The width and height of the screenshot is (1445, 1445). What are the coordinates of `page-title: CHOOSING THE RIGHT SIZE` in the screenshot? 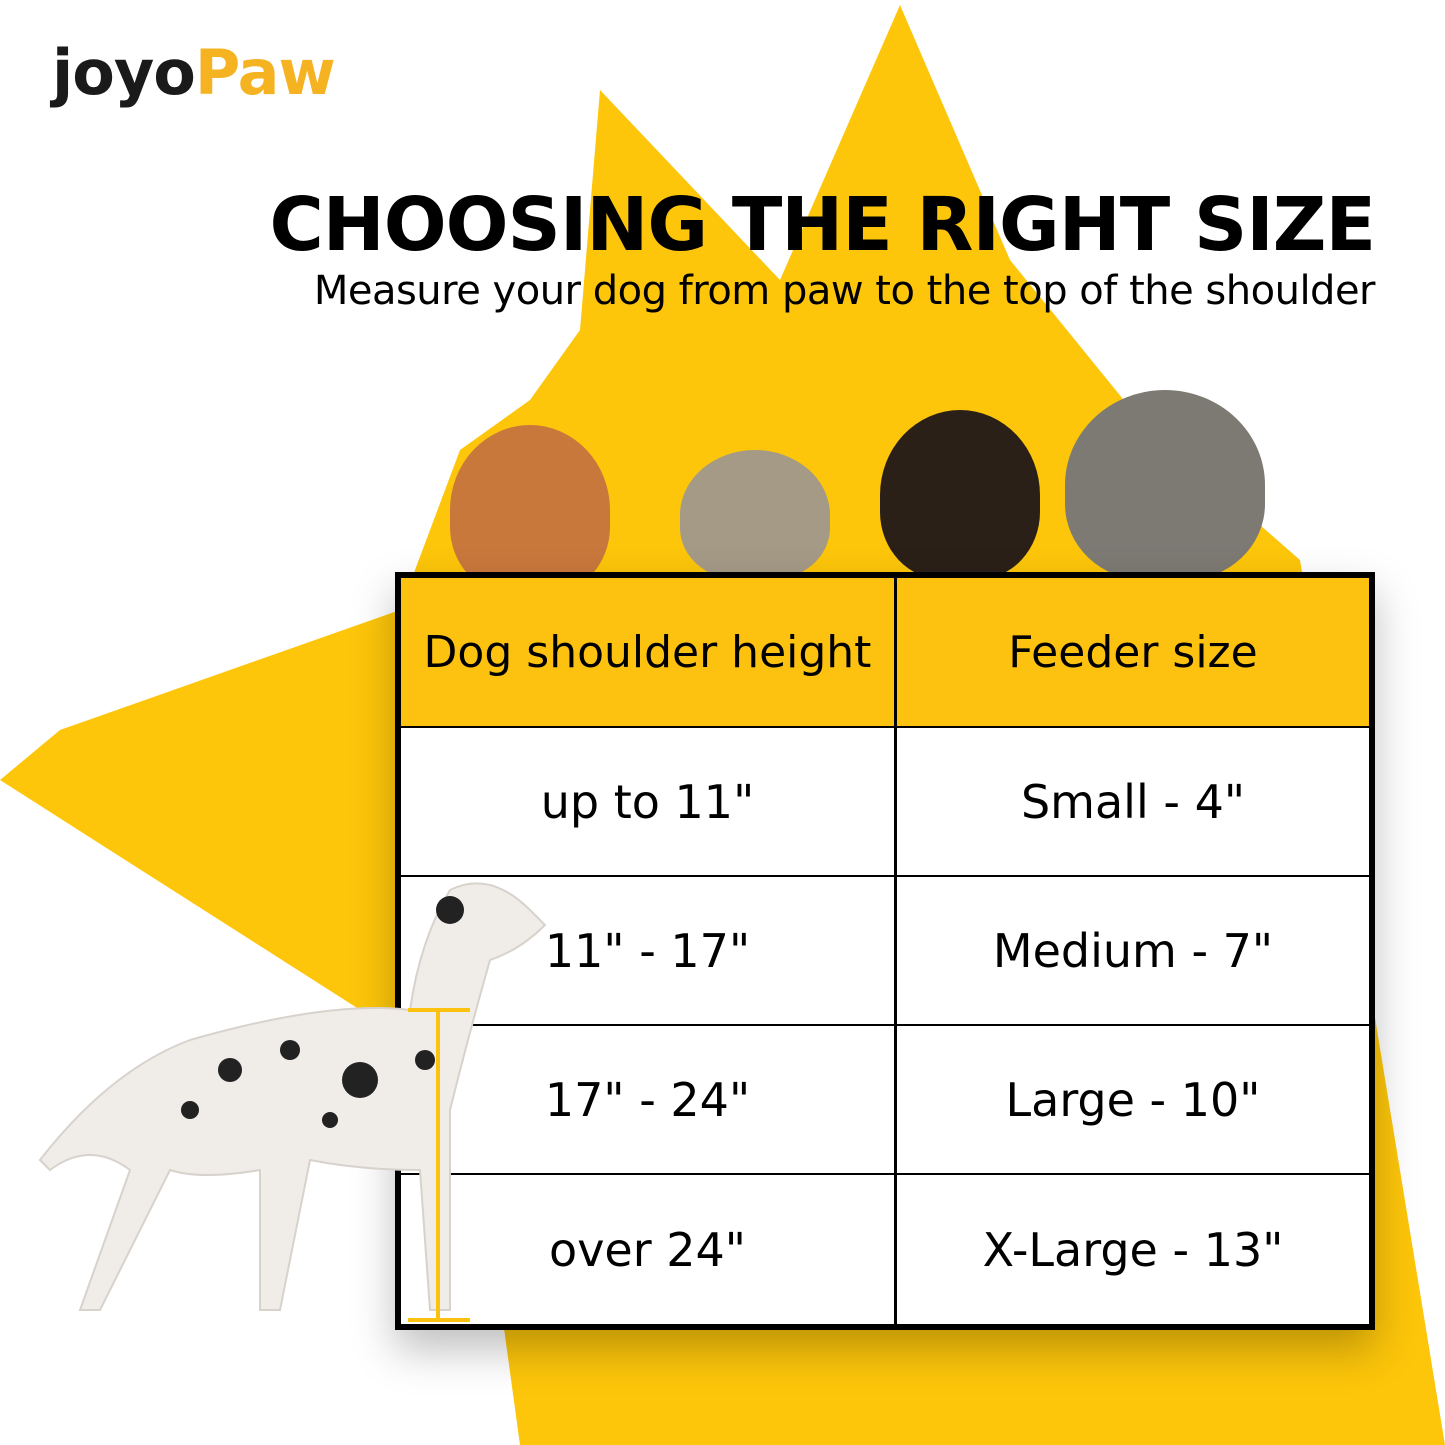 It's located at (822, 225).